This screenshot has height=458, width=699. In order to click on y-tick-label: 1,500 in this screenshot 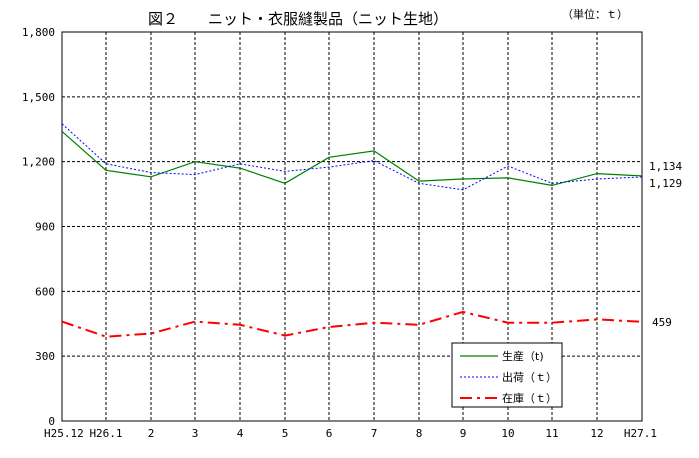, I will do `click(38, 97)`.